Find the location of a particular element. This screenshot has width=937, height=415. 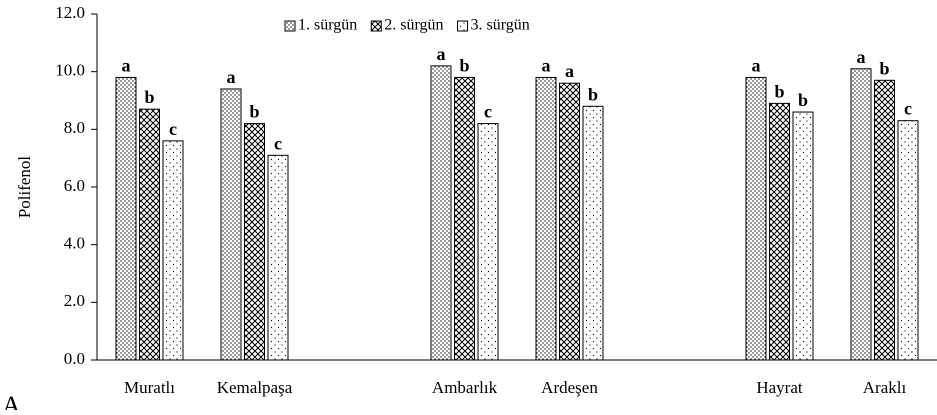

x-tick-label: Kemalpaşa is located at coordinates (255, 387).